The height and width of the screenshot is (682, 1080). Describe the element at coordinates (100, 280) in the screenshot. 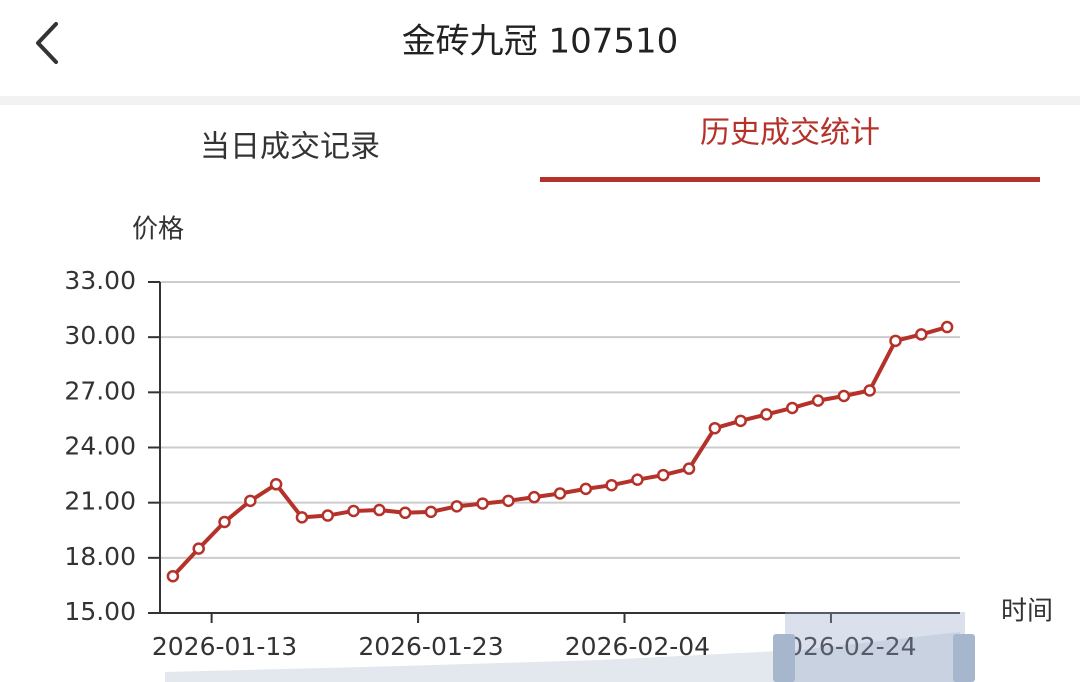

I see `y-tick-label: 33.00` at that location.